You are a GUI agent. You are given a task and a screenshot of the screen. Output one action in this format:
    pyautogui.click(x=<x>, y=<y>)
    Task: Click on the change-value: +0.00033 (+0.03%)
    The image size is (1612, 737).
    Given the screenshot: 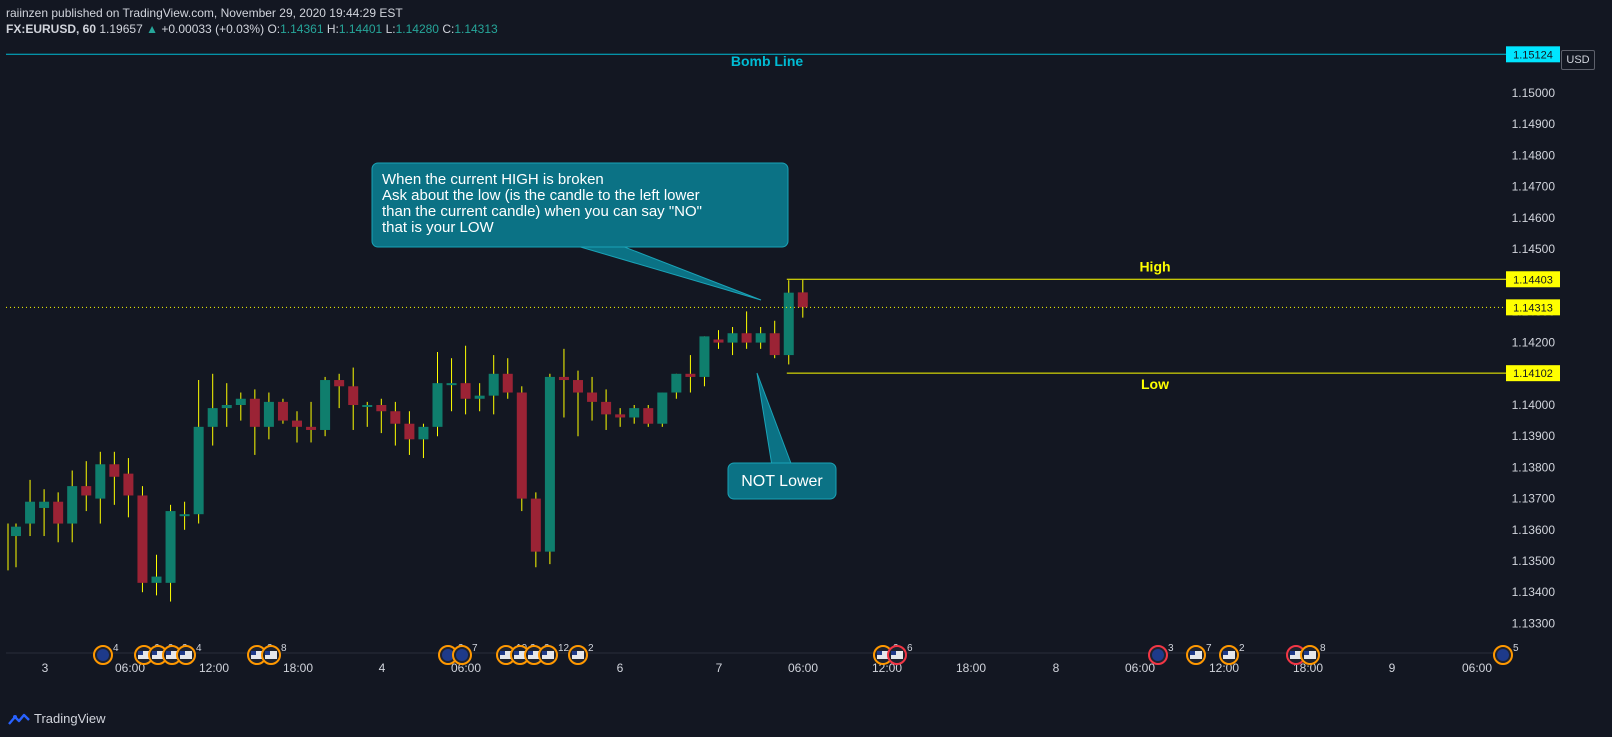 What is the action you would take?
    pyautogui.click(x=213, y=29)
    